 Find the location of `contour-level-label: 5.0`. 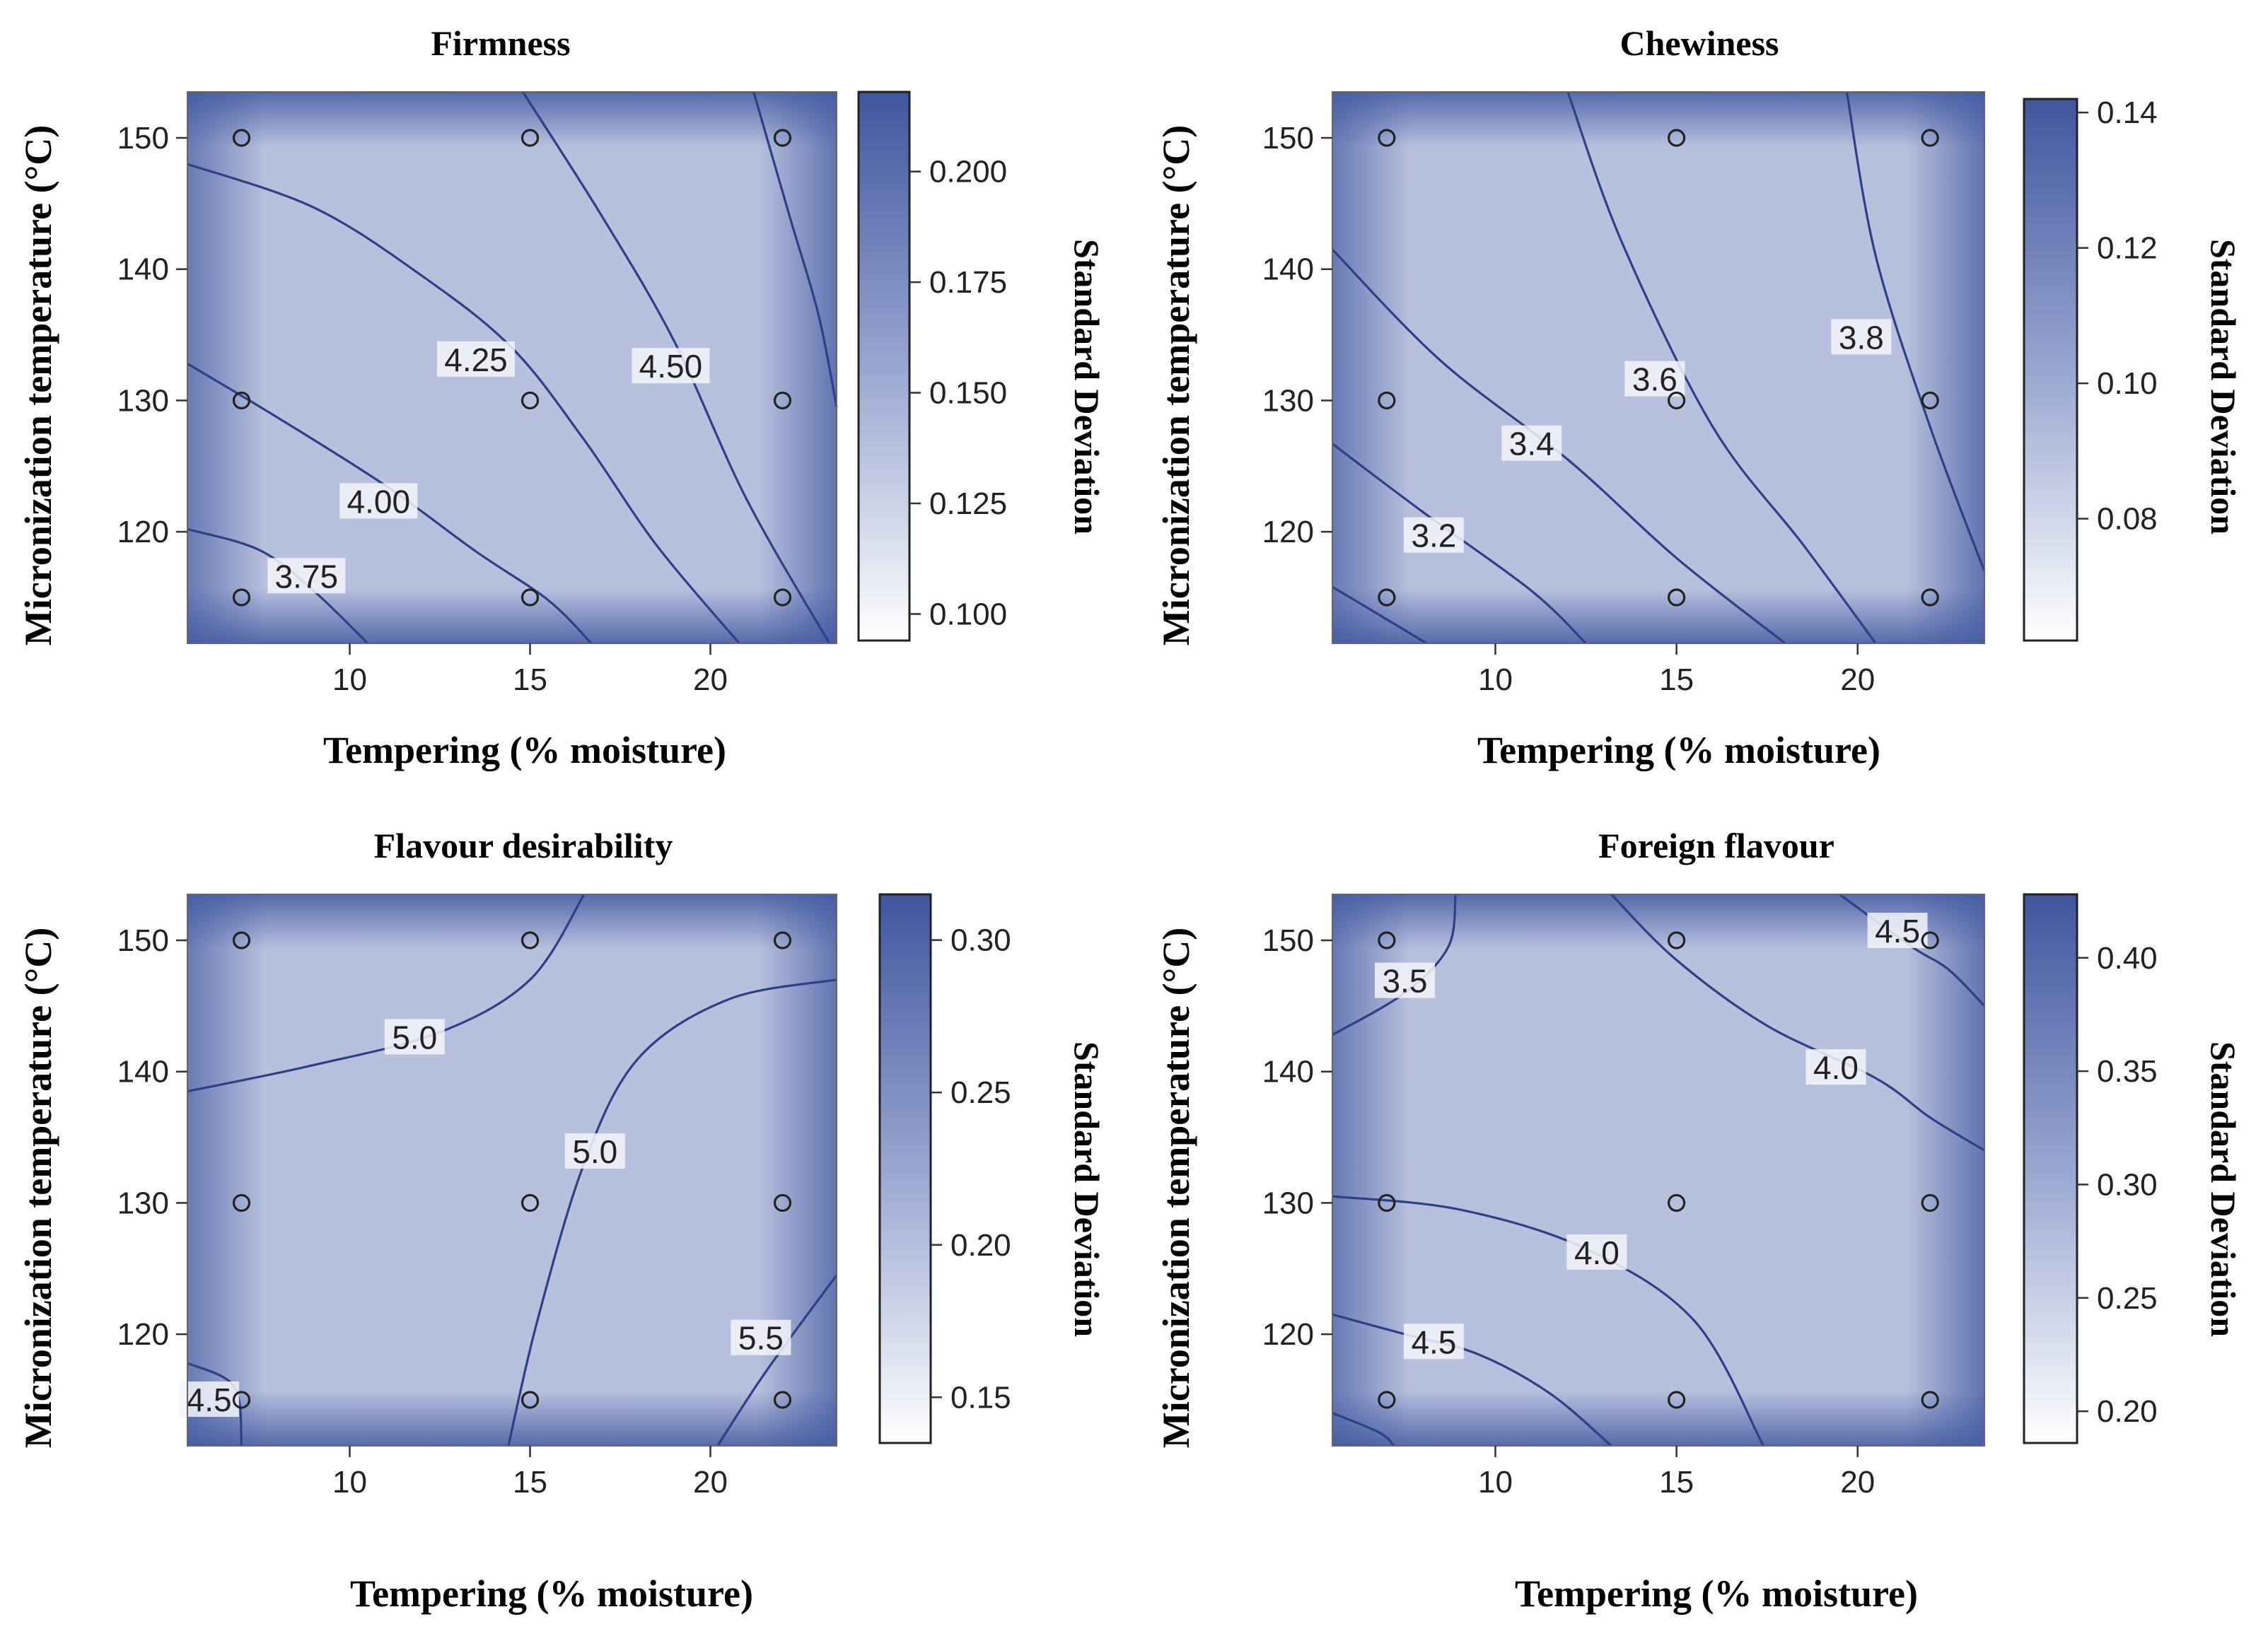

contour-level-label: 5.0 is located at coordinates (414, 1038).